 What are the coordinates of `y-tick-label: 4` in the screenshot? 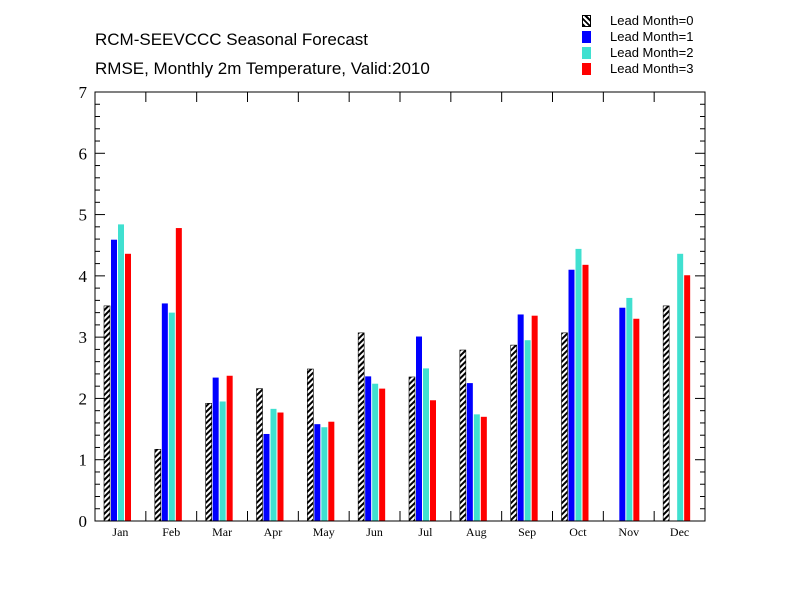 It's located at (83, 276).